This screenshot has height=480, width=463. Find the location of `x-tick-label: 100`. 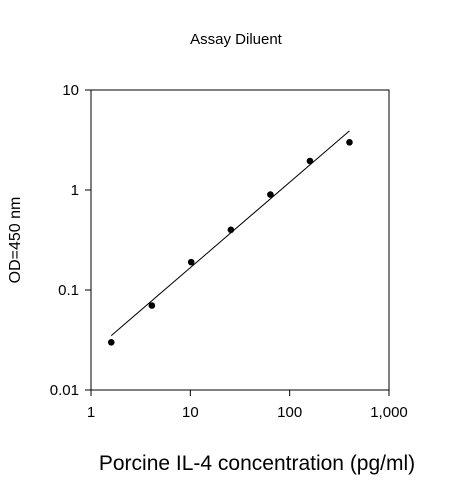

x-tick-label: 100 is located at coordinates (289, 412).